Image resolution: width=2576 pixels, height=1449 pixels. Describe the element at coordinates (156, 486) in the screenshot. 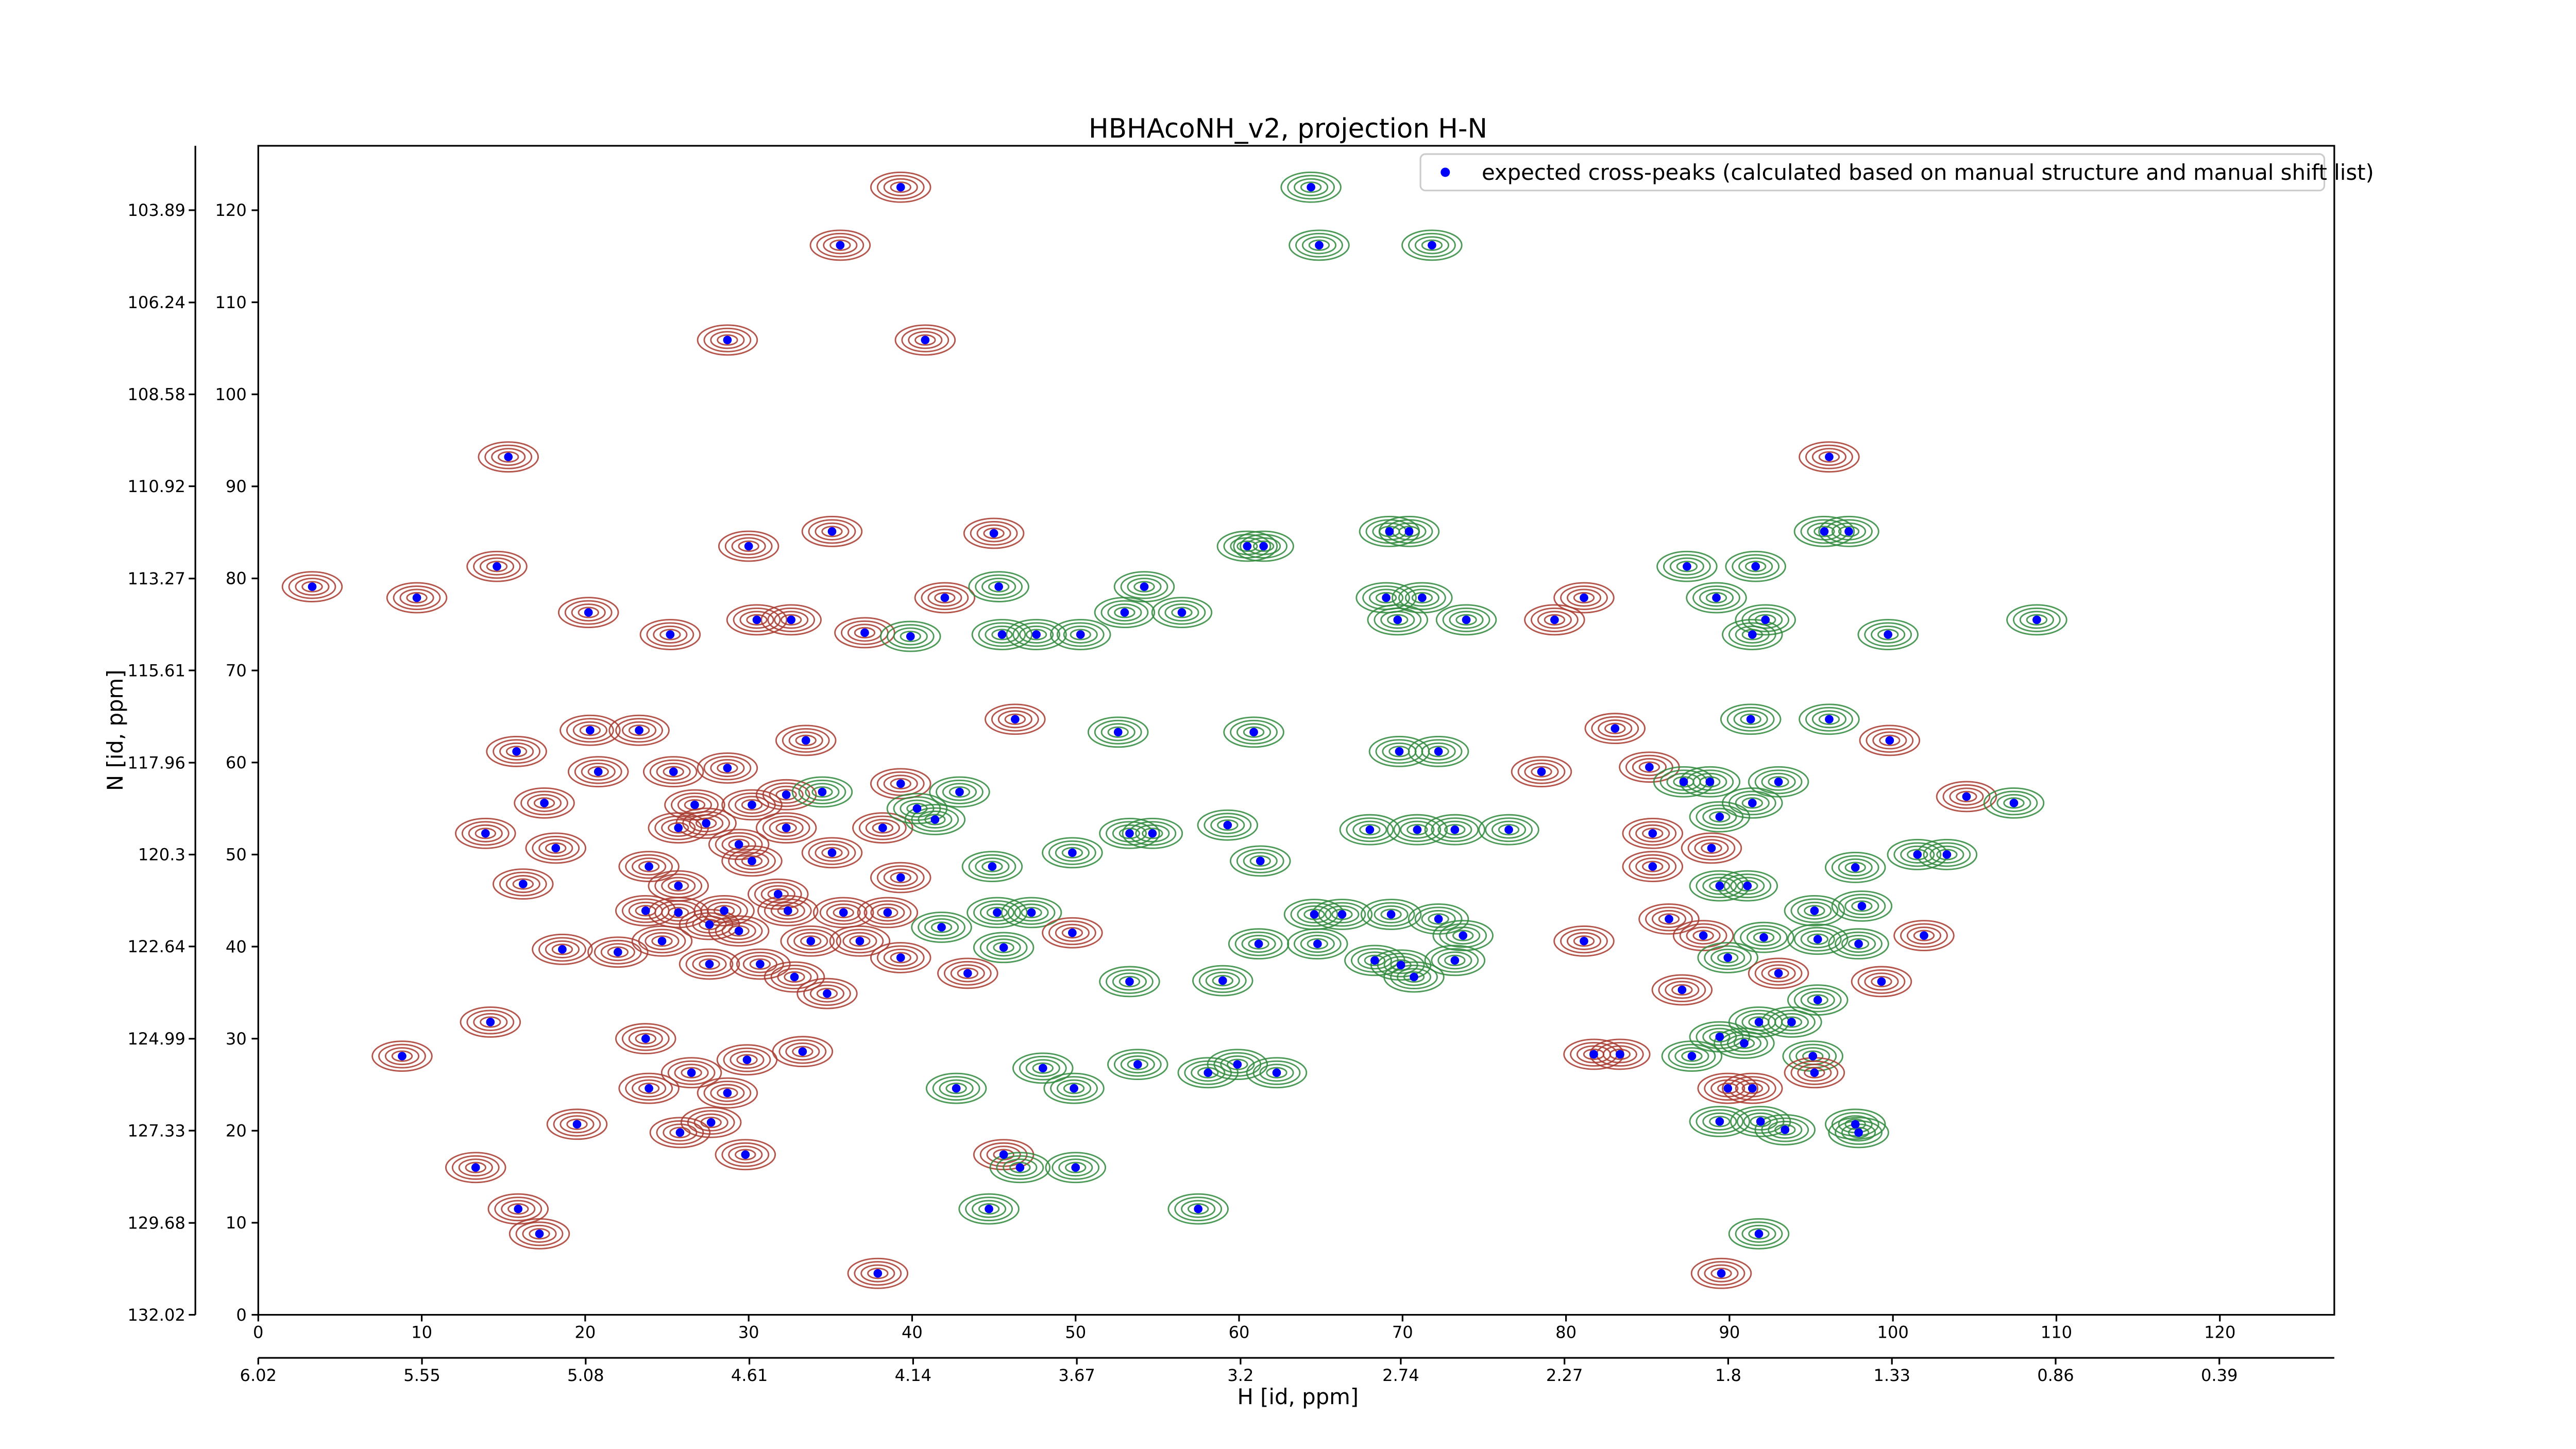

I see `y2-tick-label: 110.92` at that location.